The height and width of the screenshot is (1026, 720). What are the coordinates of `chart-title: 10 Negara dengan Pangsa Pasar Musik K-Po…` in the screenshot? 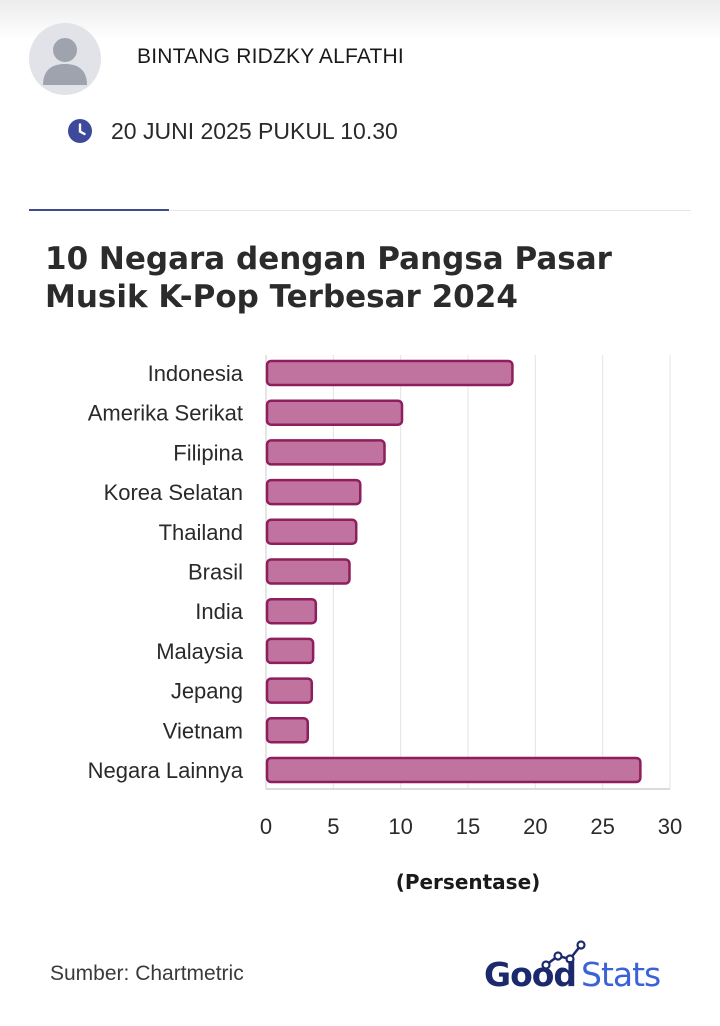 It's located at (328, 278).